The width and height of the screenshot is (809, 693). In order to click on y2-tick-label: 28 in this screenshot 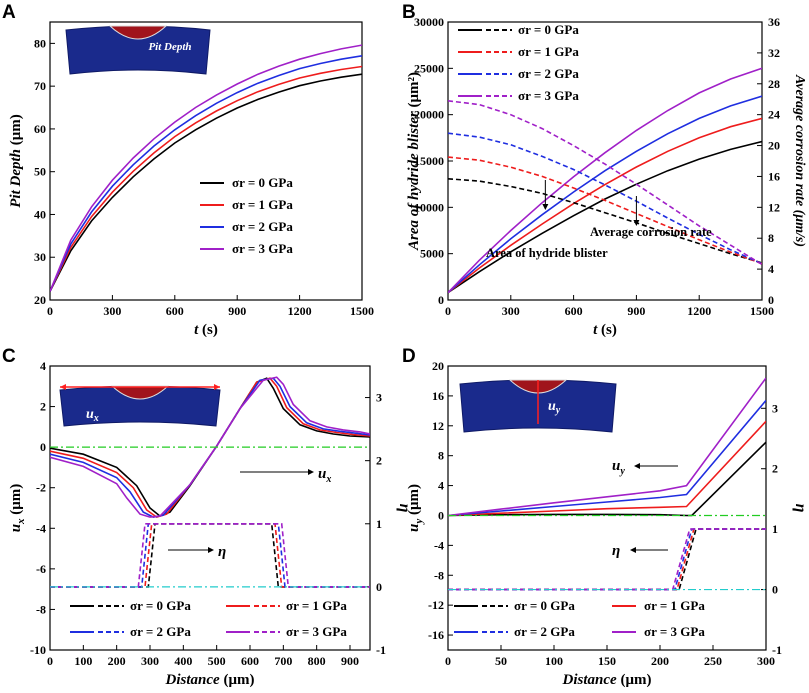, I will do `click(774, 84)`.